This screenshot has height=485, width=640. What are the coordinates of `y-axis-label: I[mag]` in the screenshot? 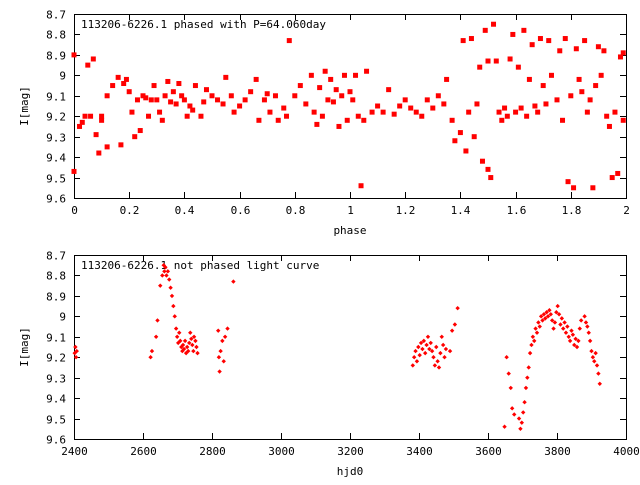 It's located at (24, 106).